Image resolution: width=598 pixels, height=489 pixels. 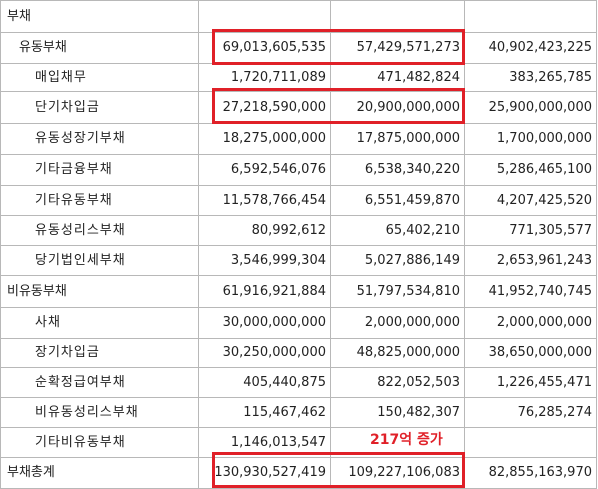 What do you see at coordinates (99, 201) in the screenshot?
I see `row-label: 기타유동부채` at bounding box center [99, 201].